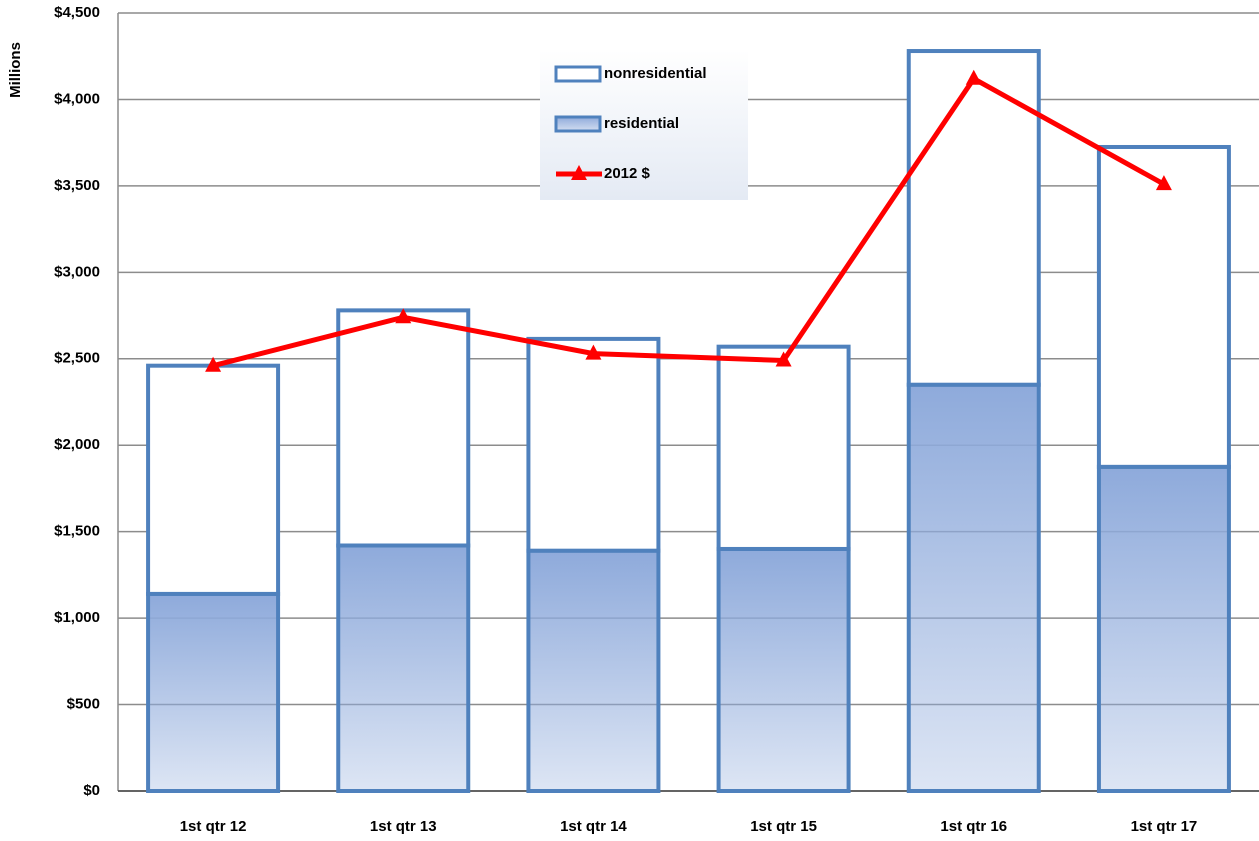 The image size is (1259, 841). What do you see at coordinates (77, 617) in the screenshot?
I see `y-tick-label: $1,000` at bounding box center [77, 617].